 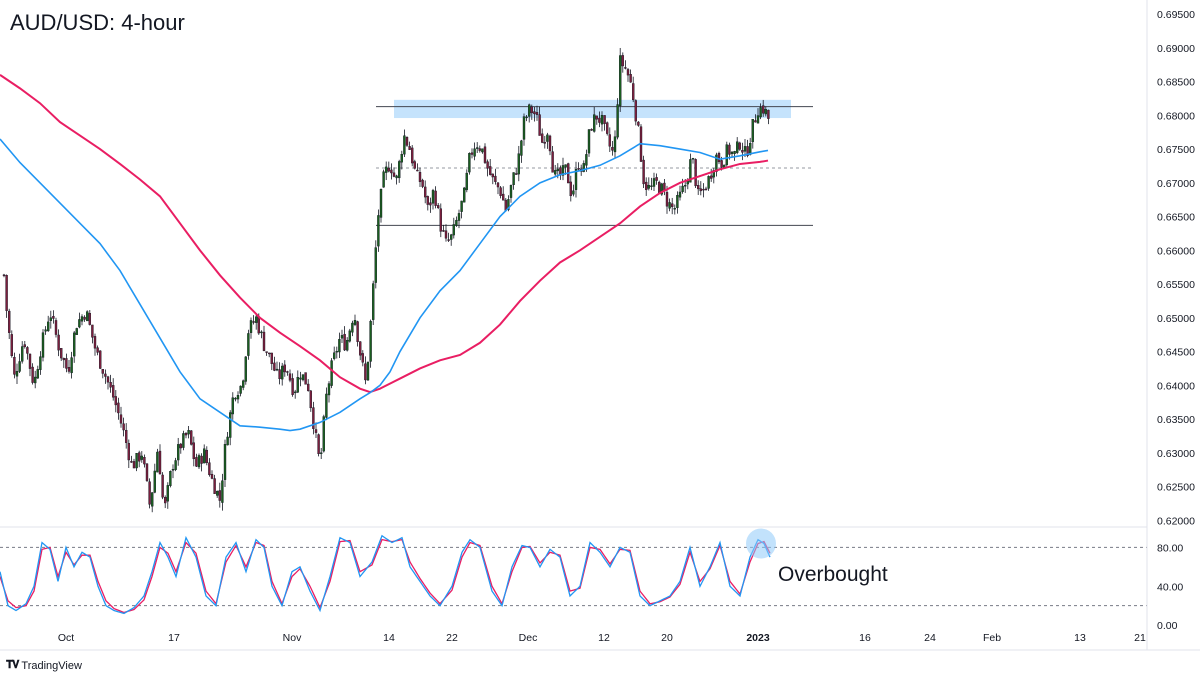 I want to click on price-tick-label: 0.67000, so click(x=1176, y=184).